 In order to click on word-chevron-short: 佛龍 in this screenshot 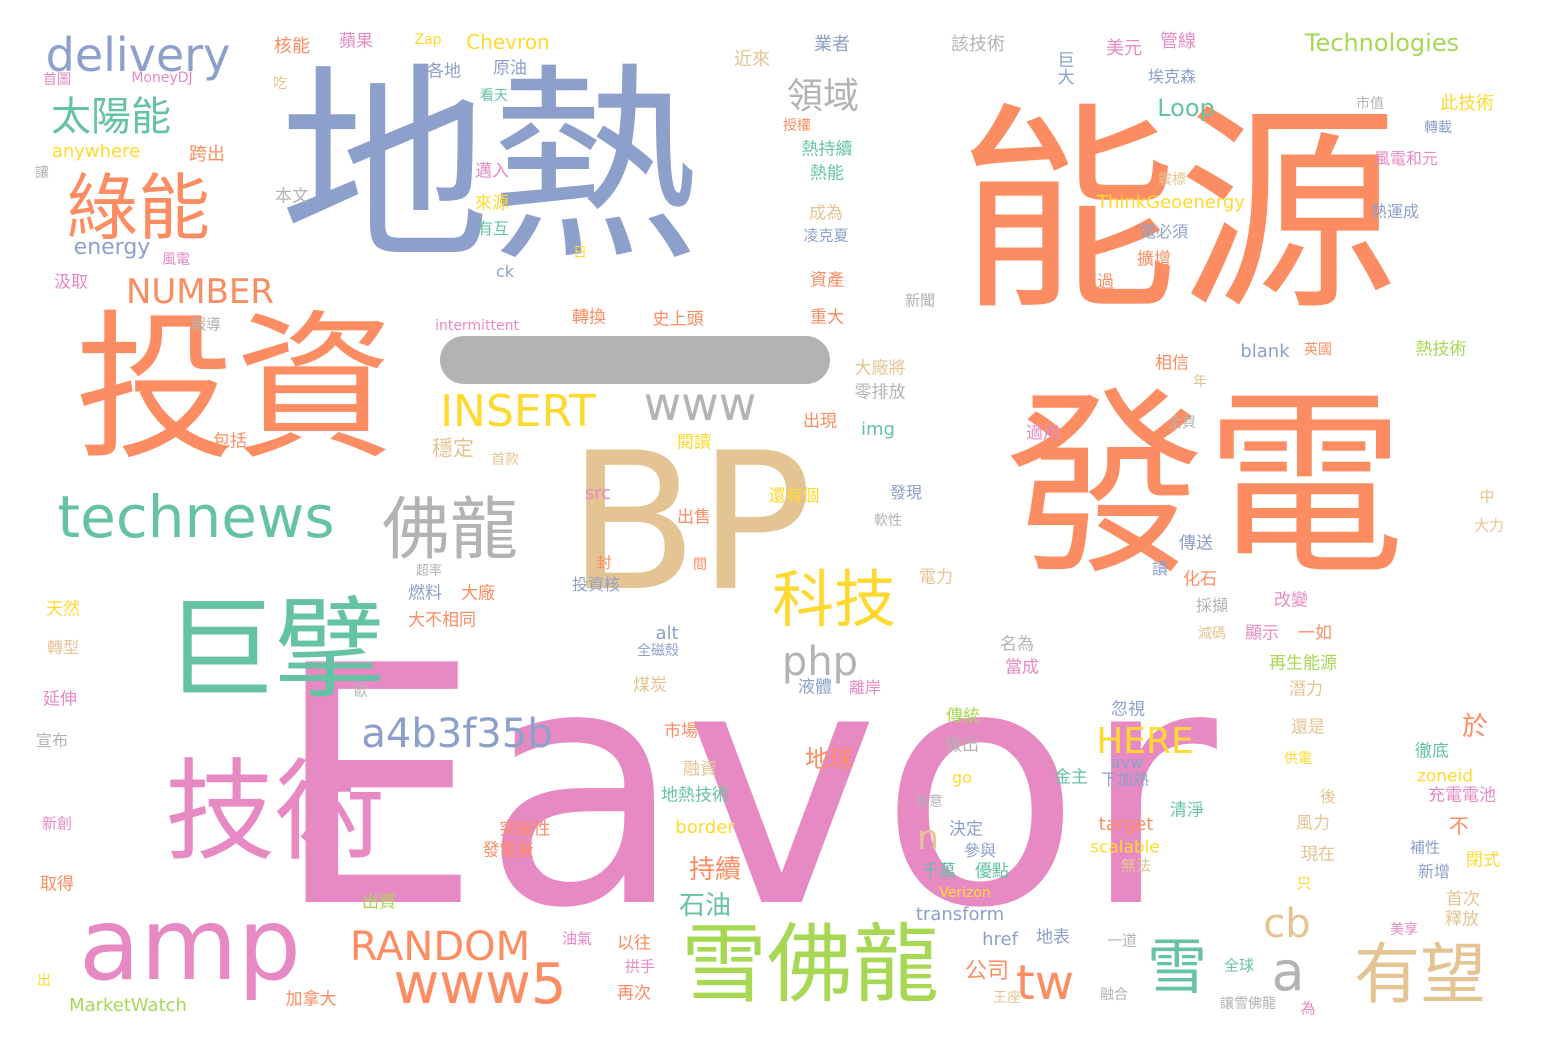, I will do `click(450, 530)`.